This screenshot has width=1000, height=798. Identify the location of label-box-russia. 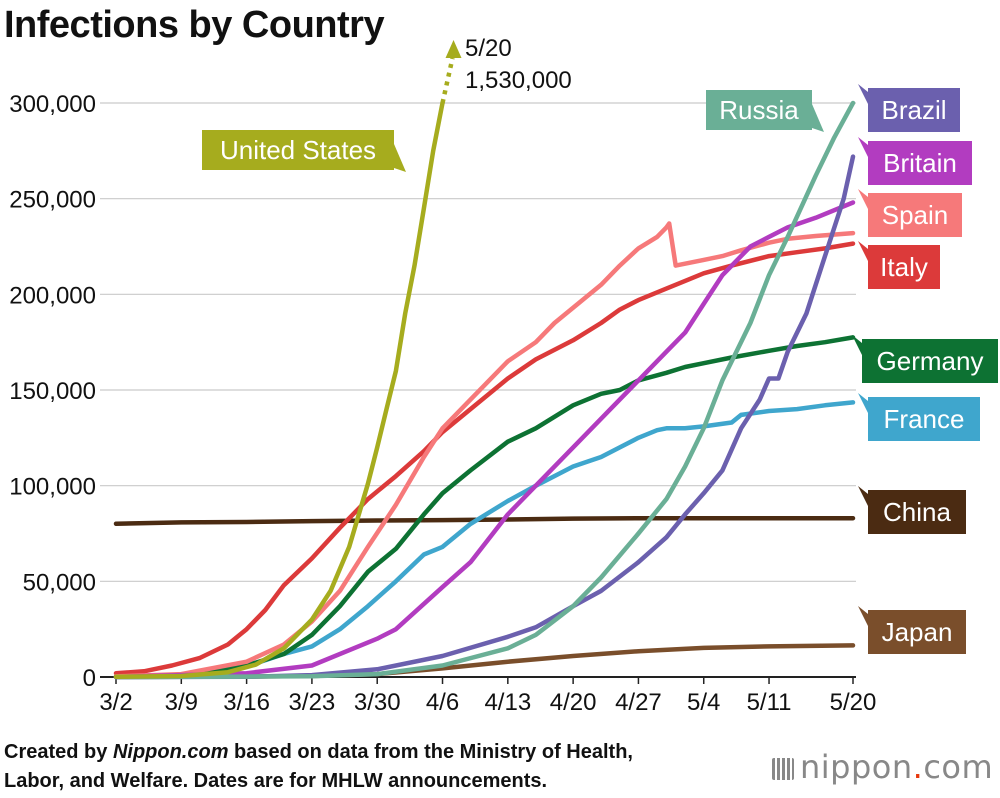
(759, 110).